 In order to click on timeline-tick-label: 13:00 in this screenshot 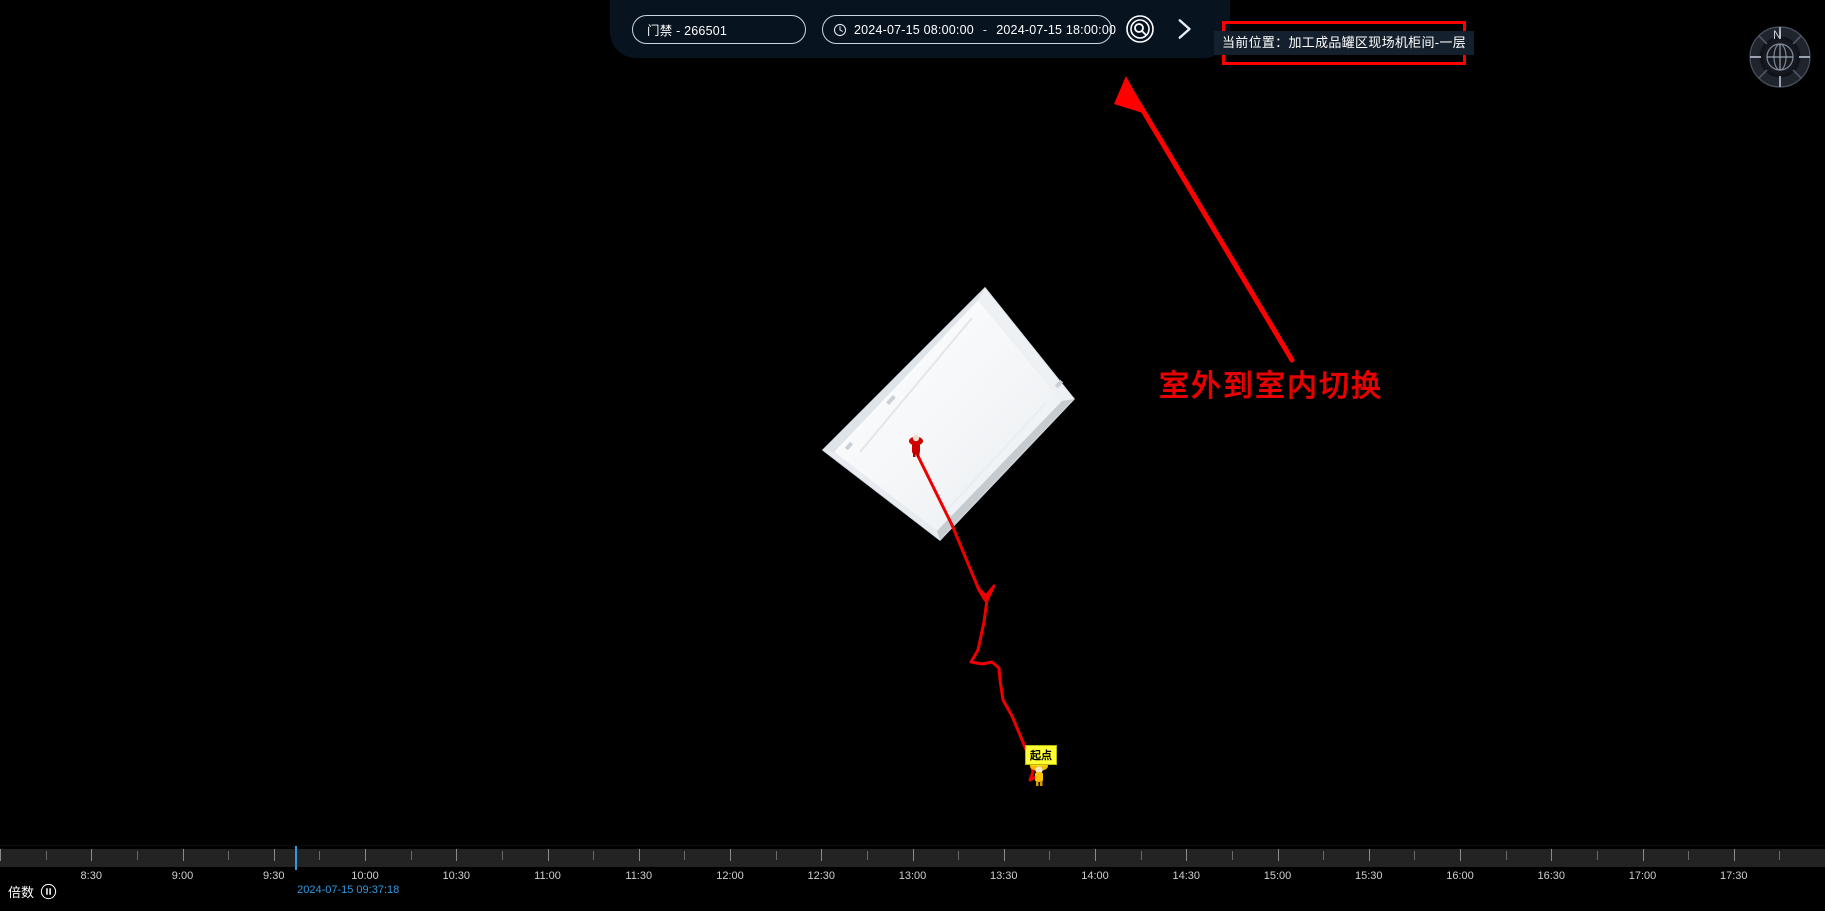, I will do `click(912, 876)`.